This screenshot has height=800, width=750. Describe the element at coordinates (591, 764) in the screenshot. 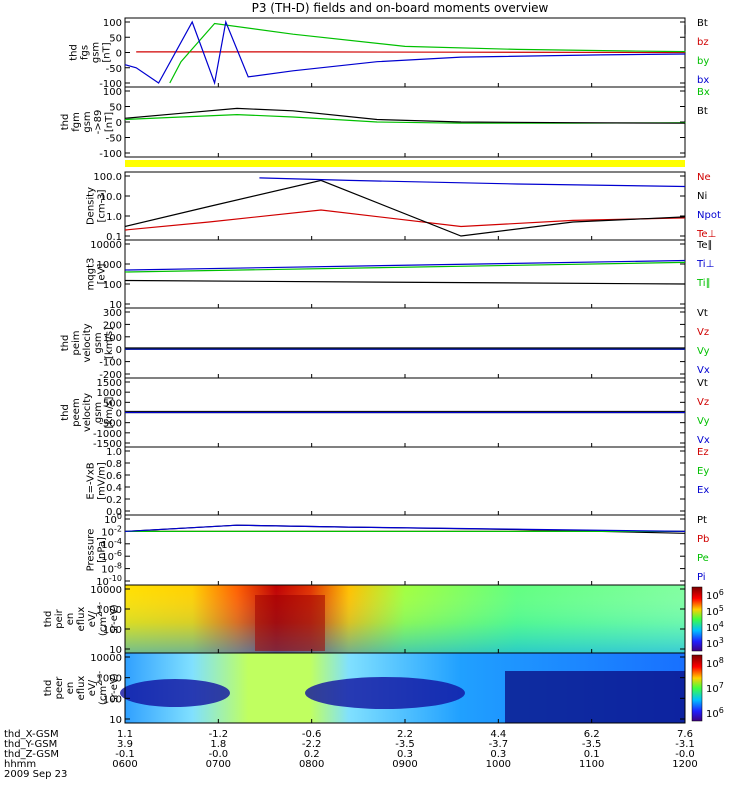

I see `orbit-value: 1100` at that location.